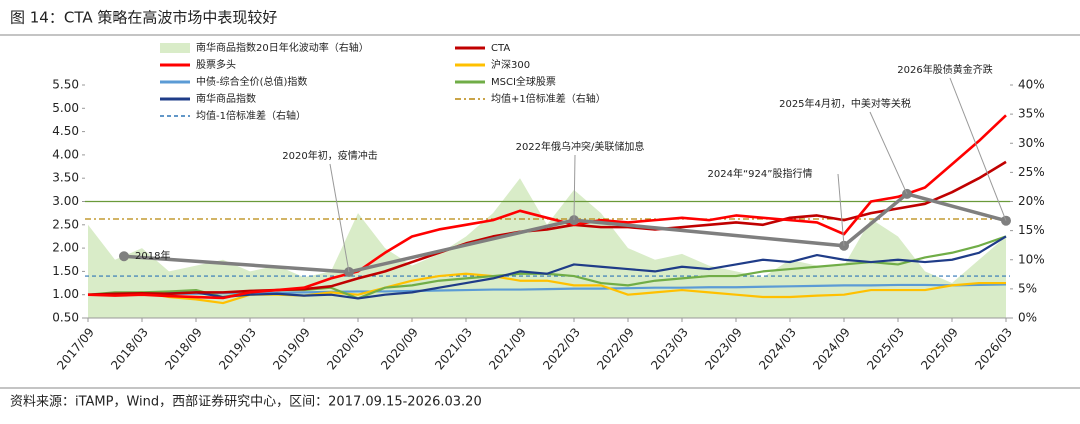  Describe the element at coordinates (993, 348) in the screenshot. I see `x-tick-label: 2026/03` at that location.